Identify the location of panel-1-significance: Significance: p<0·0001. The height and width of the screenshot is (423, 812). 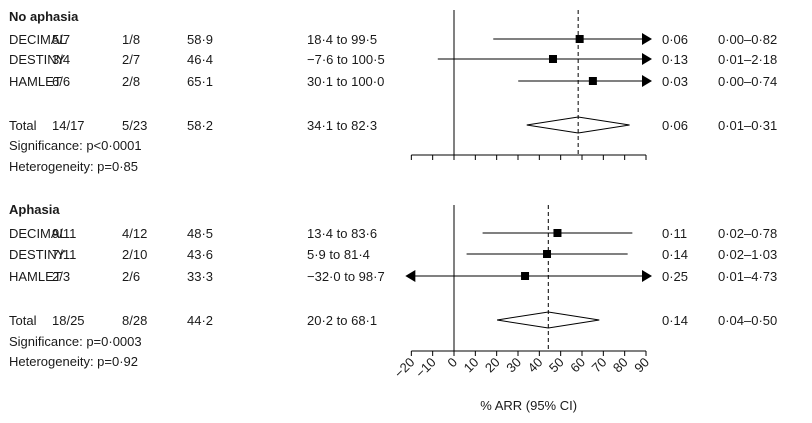
(75, 145).